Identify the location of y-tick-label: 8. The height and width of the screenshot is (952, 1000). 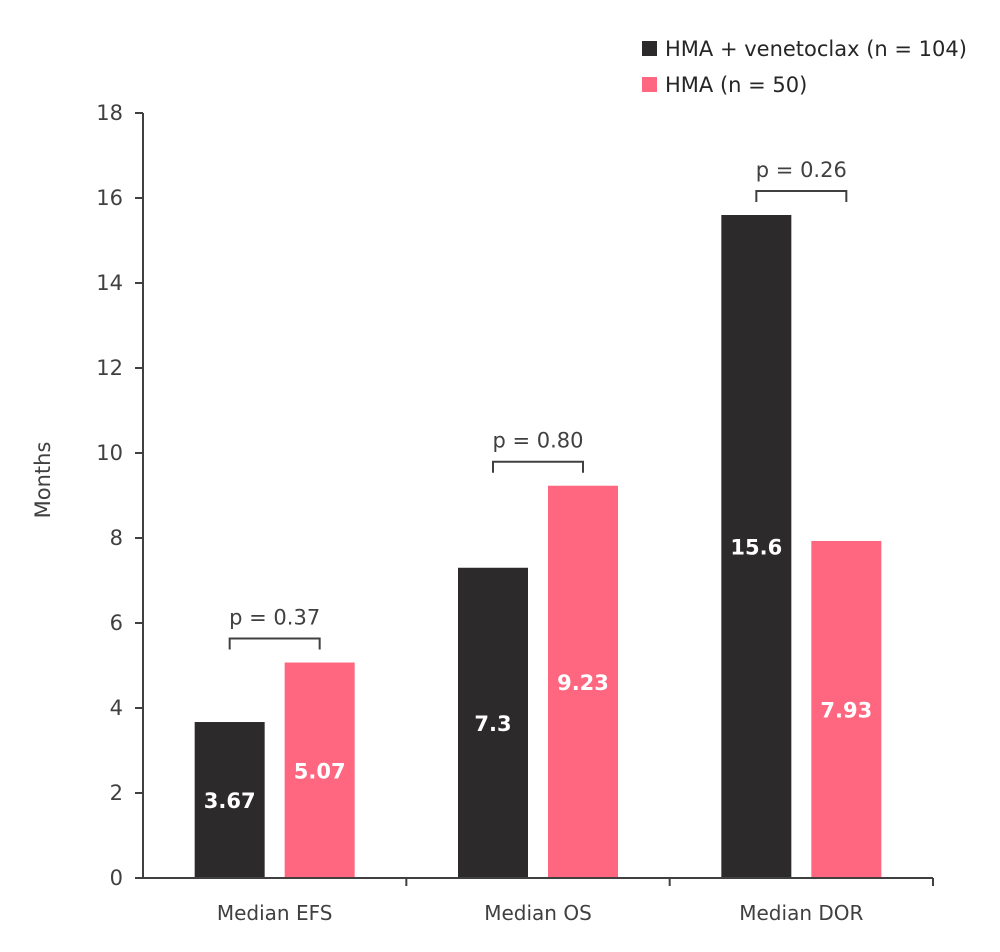
(116, 538).